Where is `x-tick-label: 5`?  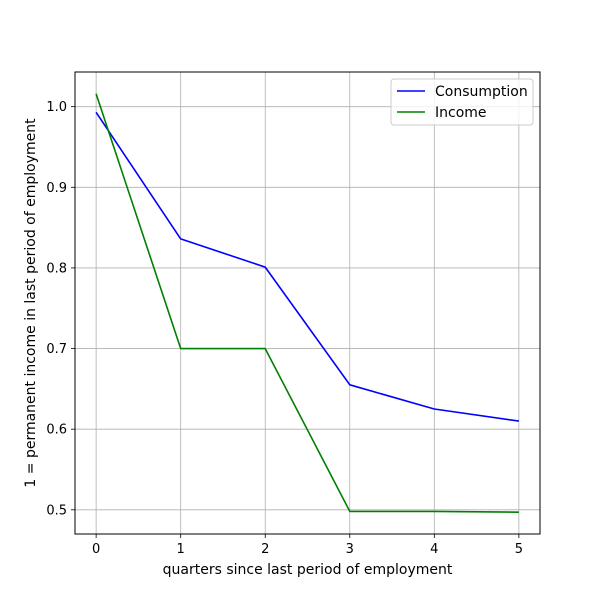 x-tick-label: 5 is located at coordinates (519, 549).